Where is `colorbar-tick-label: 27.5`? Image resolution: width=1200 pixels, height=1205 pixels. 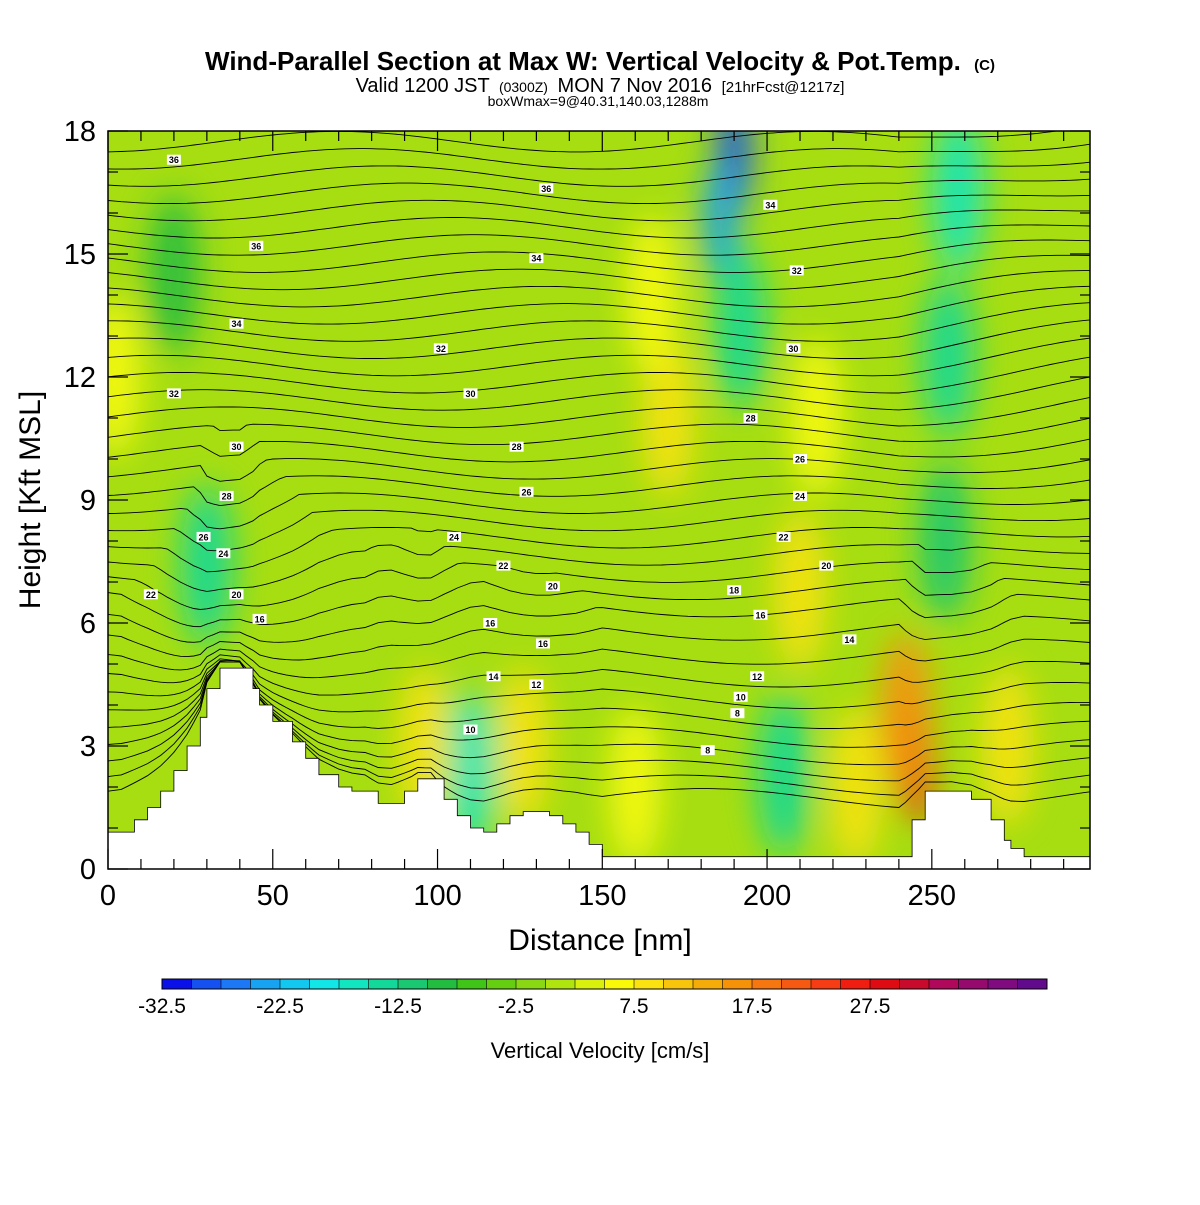
colorbar-tick-label: 27.5 is located at coordinates (870, 1006).